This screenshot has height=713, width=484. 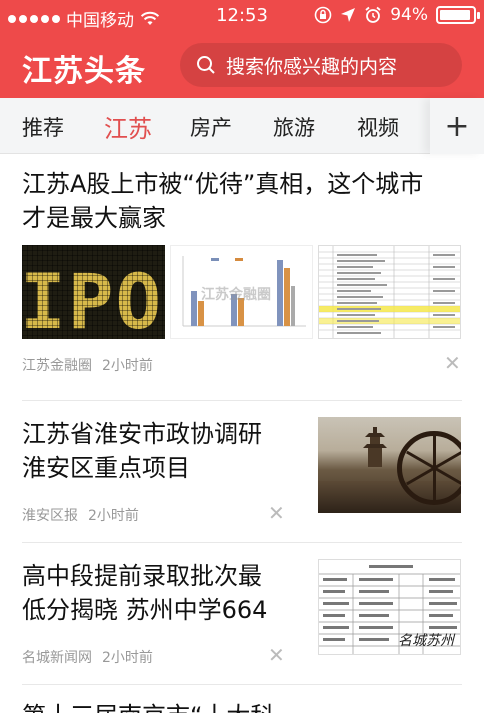 What do you see at coordinates (389, 465) in the screenshot?
I see `news-image-landscape` at bounding box center [389, 465].